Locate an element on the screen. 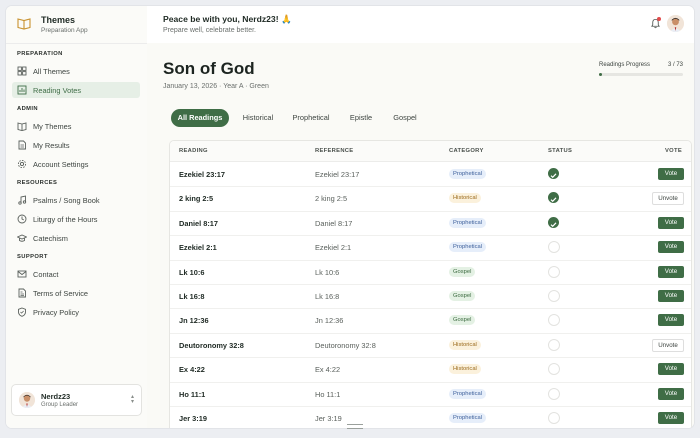 Image resolution: width=700 pixels, height=438 pixels. reading-cell: Ex 4:22 is located at coordinates (192, 370).